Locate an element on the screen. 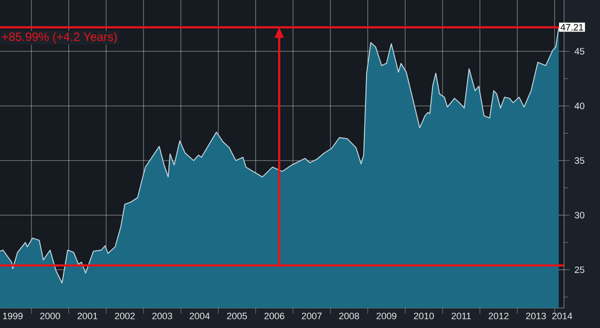  x-tick-label: 2013 is located at coordinates (536, 316).